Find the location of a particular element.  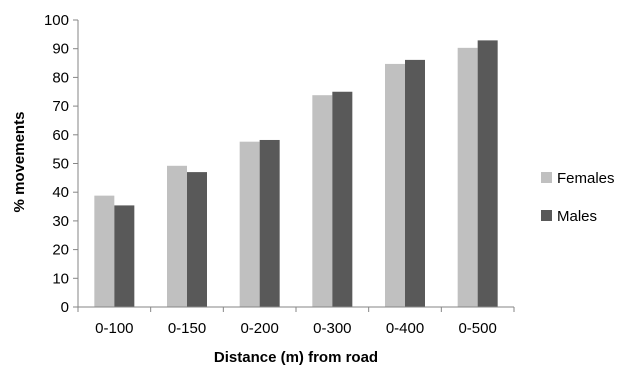

x-tick-label: 0-200 is located at coordinates (259, 328).